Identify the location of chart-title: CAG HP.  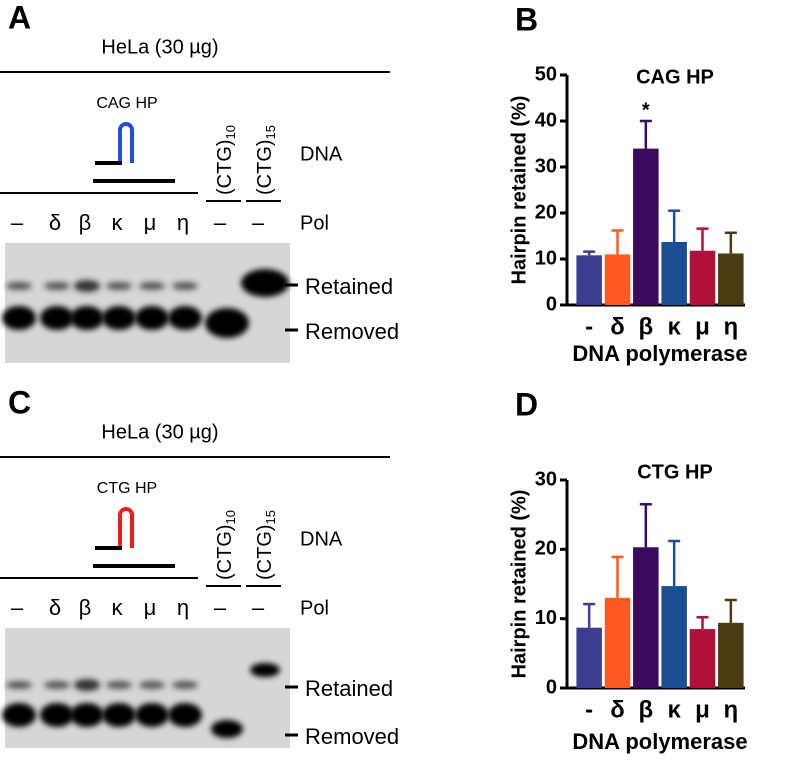
(675, 77).